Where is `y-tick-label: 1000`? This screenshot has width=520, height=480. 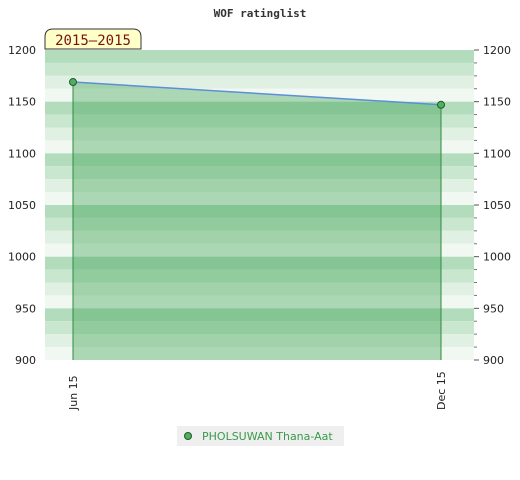 y-tick-label: 1000 is located at coordinates (22, 257).